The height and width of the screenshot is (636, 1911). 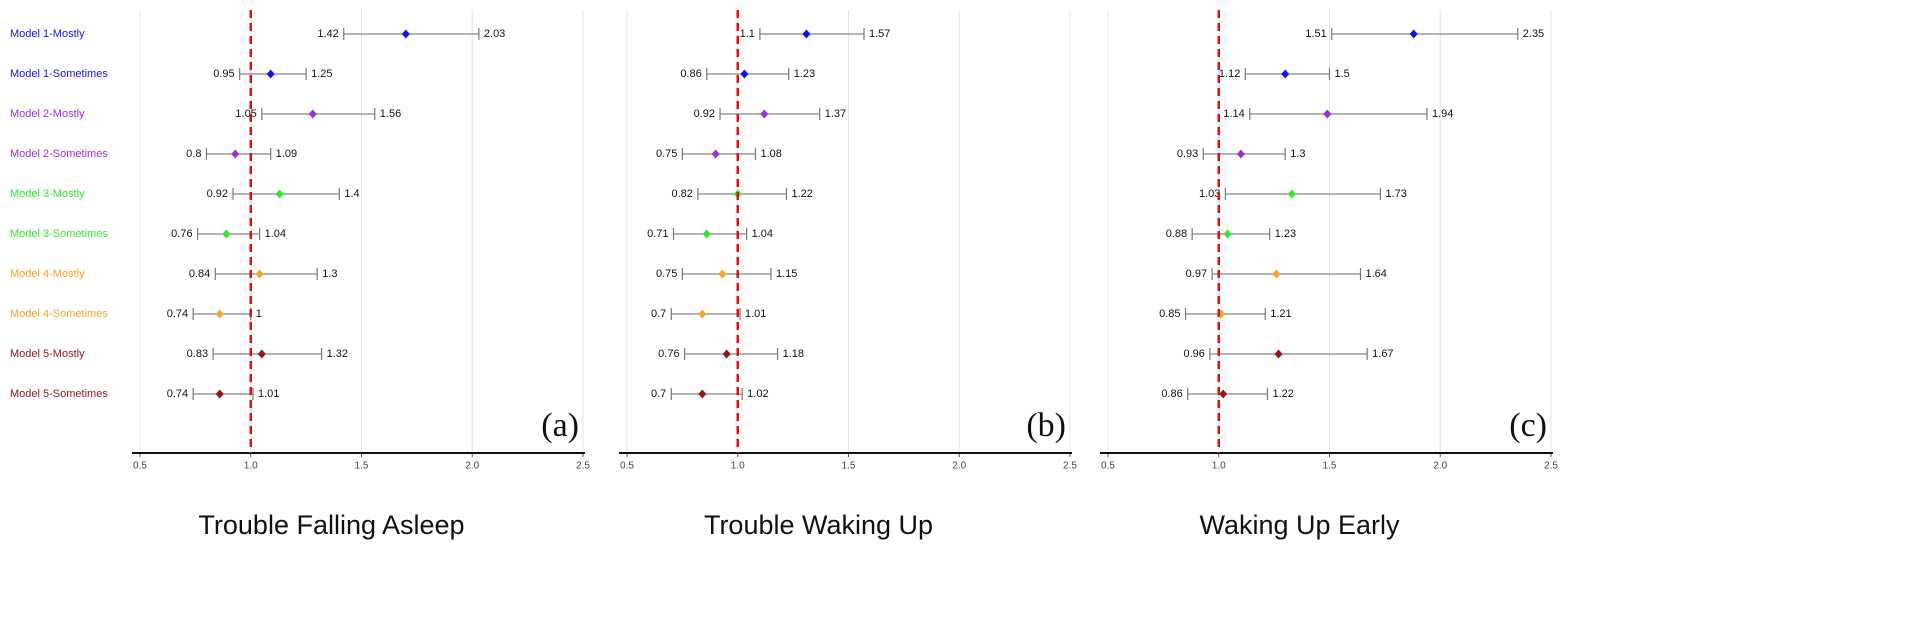 What do you see at coordinates (331, 525) in the screenshot?
I see `panel-title: Trouble Falling Asleep` at bounding box center [331, 525].